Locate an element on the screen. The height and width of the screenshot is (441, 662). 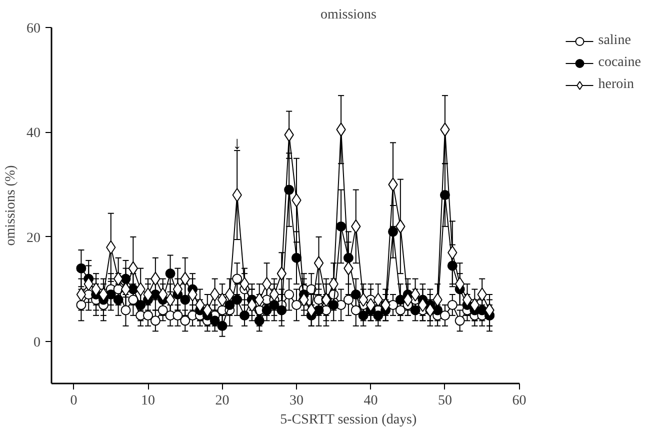
chart-title: omissions is located at coordinates (348, 15).